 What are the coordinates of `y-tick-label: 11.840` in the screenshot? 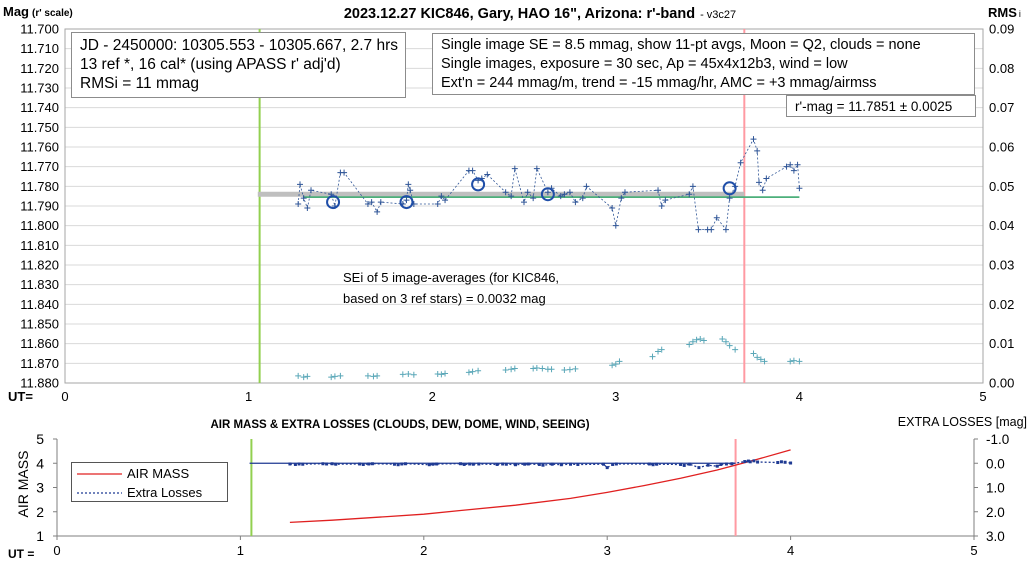 It's located at (39, 304).